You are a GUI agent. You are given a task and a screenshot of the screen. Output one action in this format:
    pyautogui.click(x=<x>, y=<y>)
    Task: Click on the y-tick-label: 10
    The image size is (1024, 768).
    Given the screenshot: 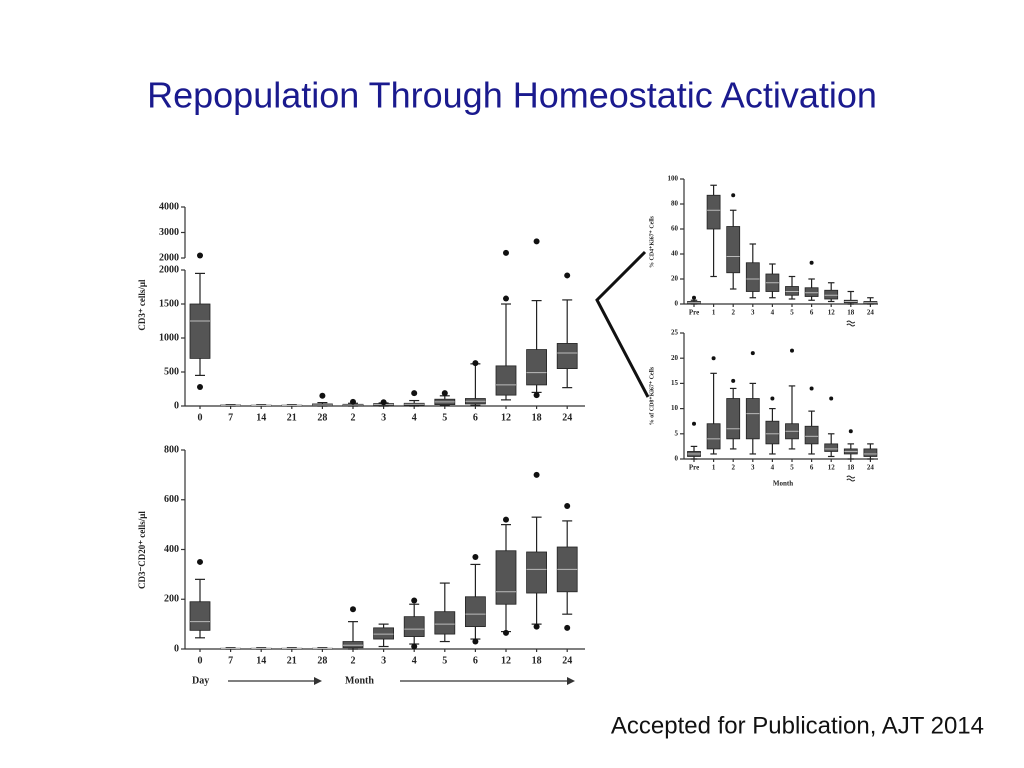 What is the action you would take?
    pyautogui.click(x=675, y=408)
    